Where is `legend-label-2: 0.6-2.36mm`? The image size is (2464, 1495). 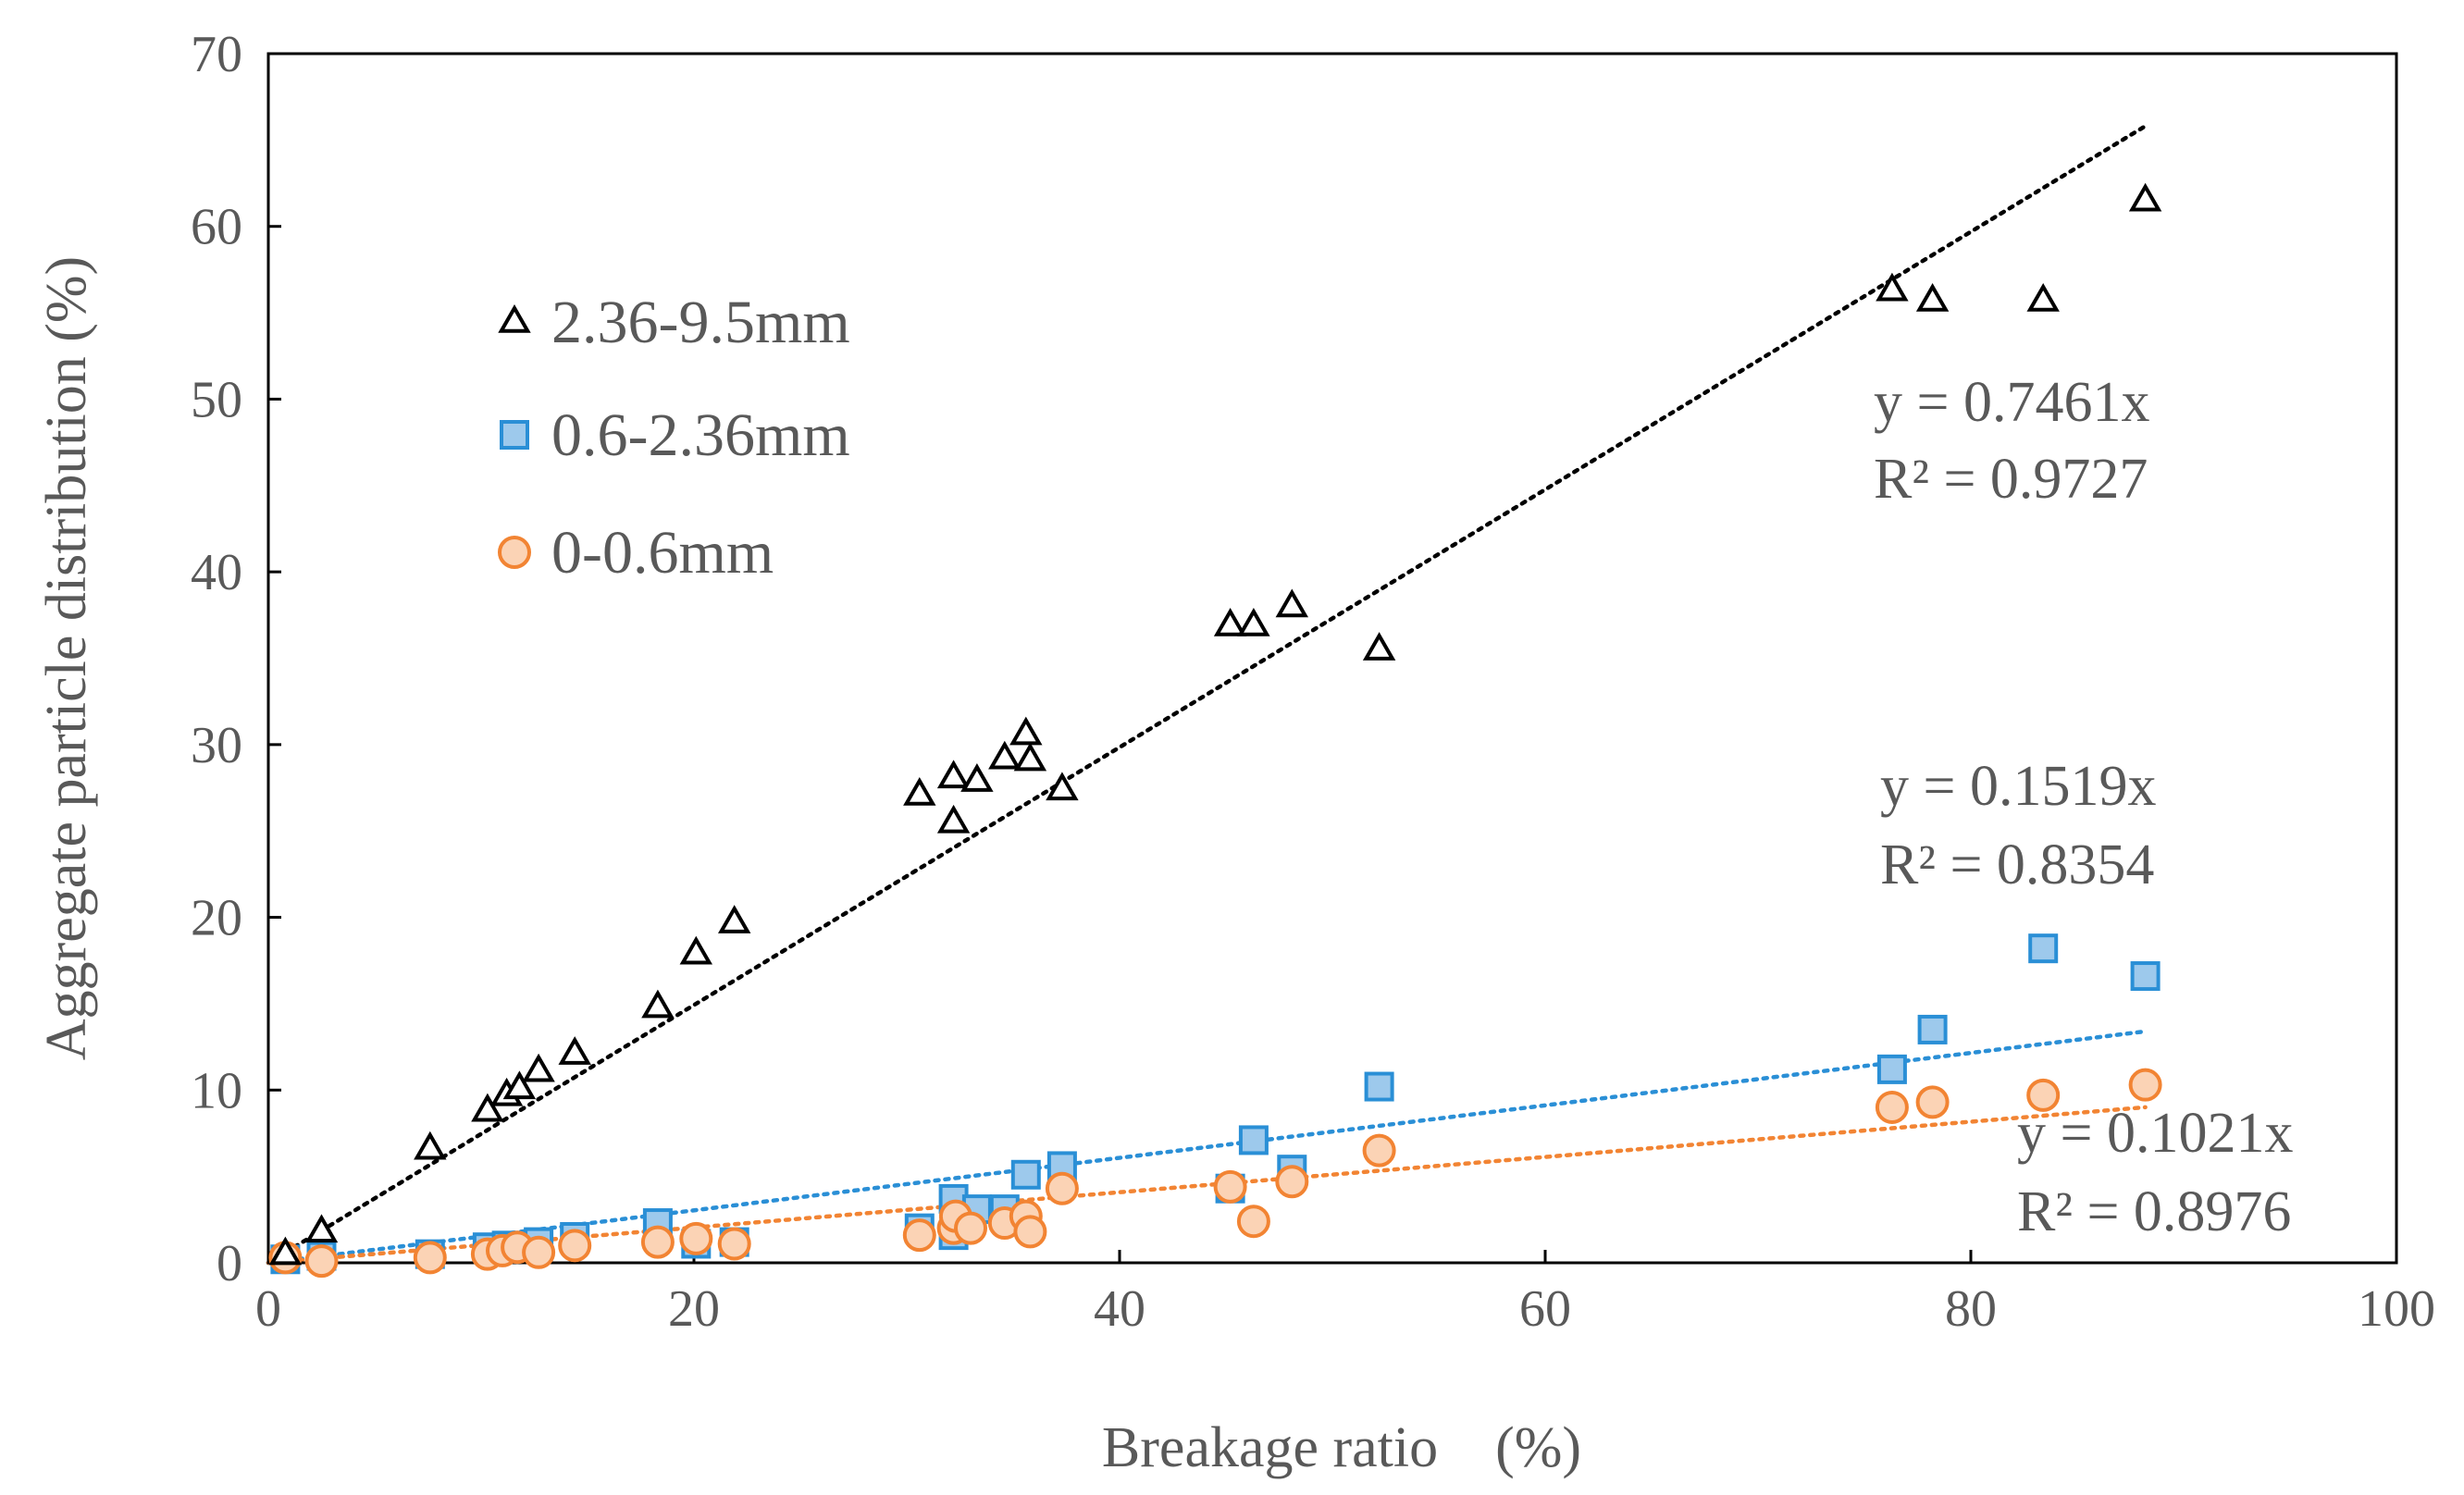
legend-label-2: 0.6-2.36mm is located at coordinates (701, 435).